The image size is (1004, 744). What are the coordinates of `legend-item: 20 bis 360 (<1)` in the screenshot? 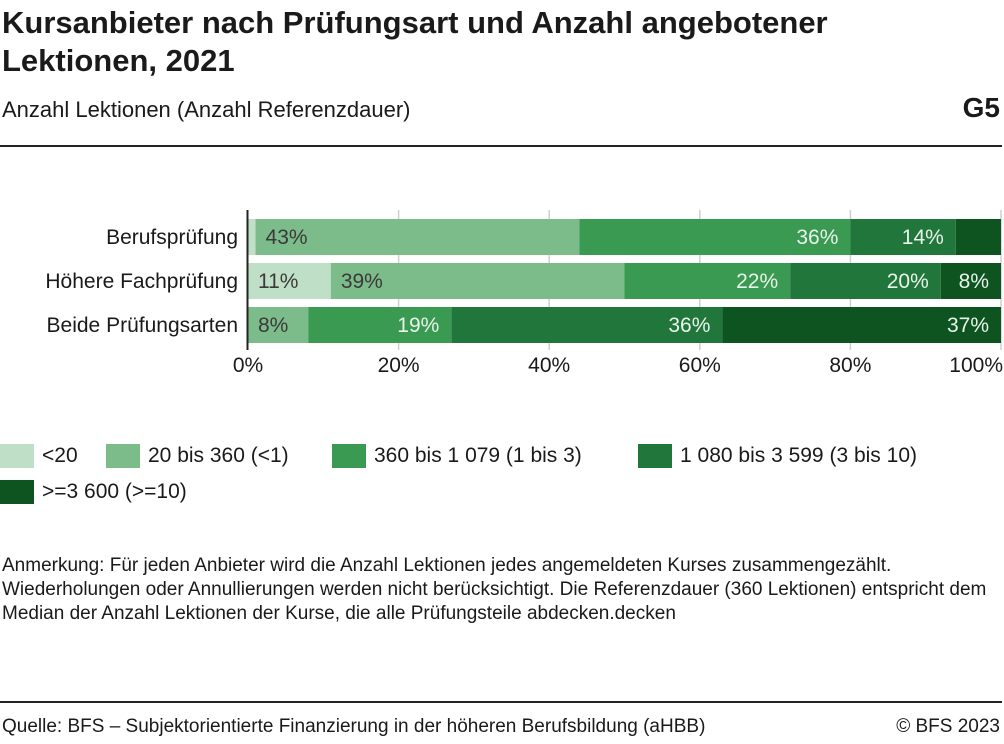 It's located at (197, 456).